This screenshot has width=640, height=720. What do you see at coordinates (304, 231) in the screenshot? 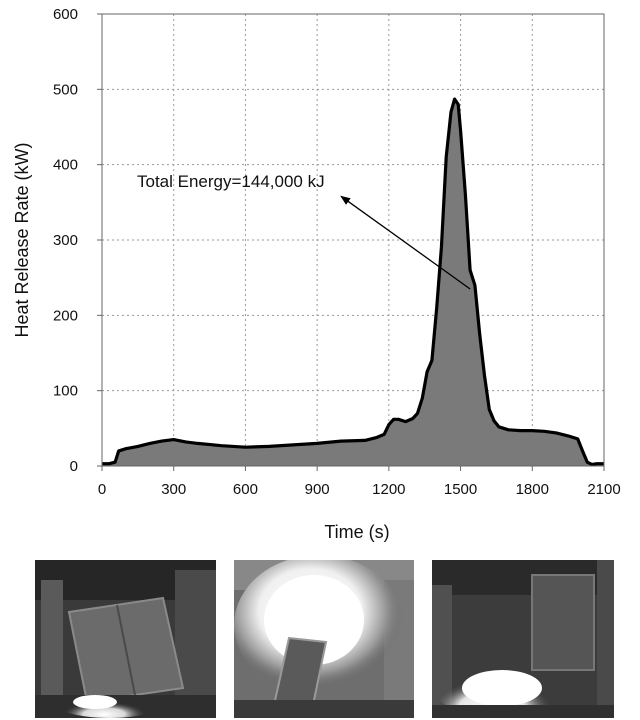
I see `annotation-layer: Total Energy=144,000 kJ` at bounding box center [304, 231].